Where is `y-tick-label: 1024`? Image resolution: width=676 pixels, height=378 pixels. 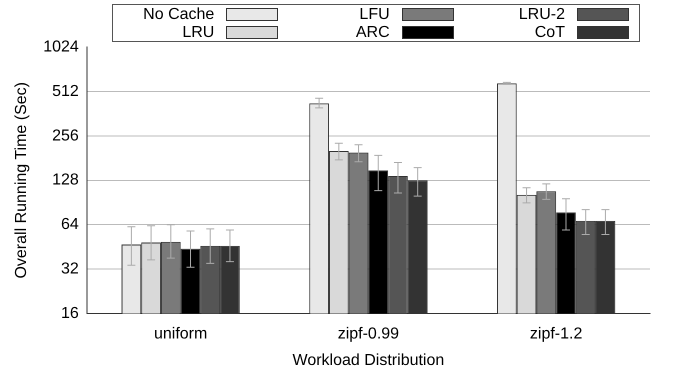 y-tick-label: 1024 is located at coordinates (61, 47).